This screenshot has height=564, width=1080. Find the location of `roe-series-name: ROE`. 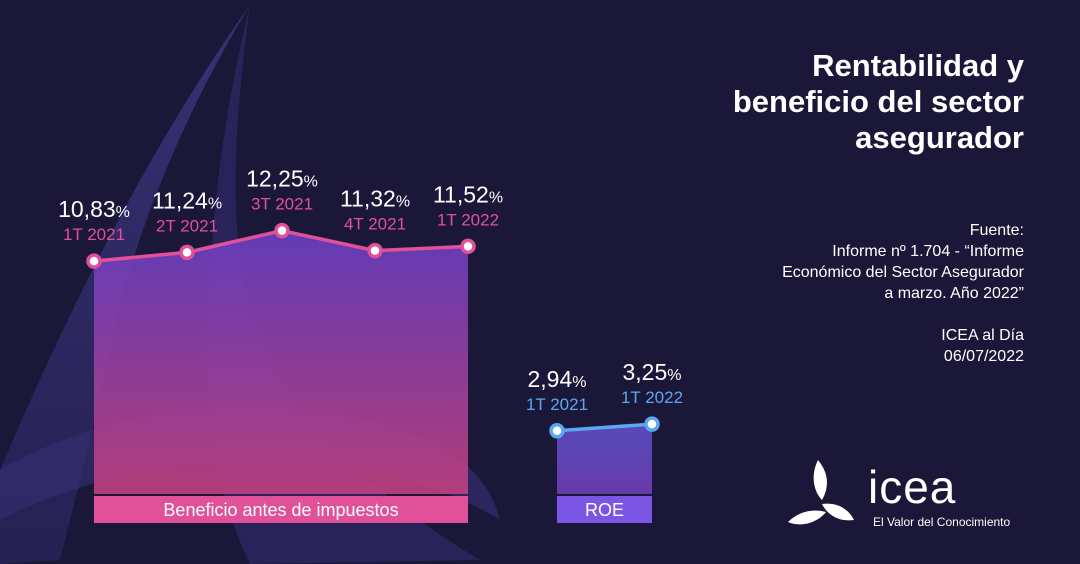

roe-series-name: ROE is located at coordinates (604, 510).